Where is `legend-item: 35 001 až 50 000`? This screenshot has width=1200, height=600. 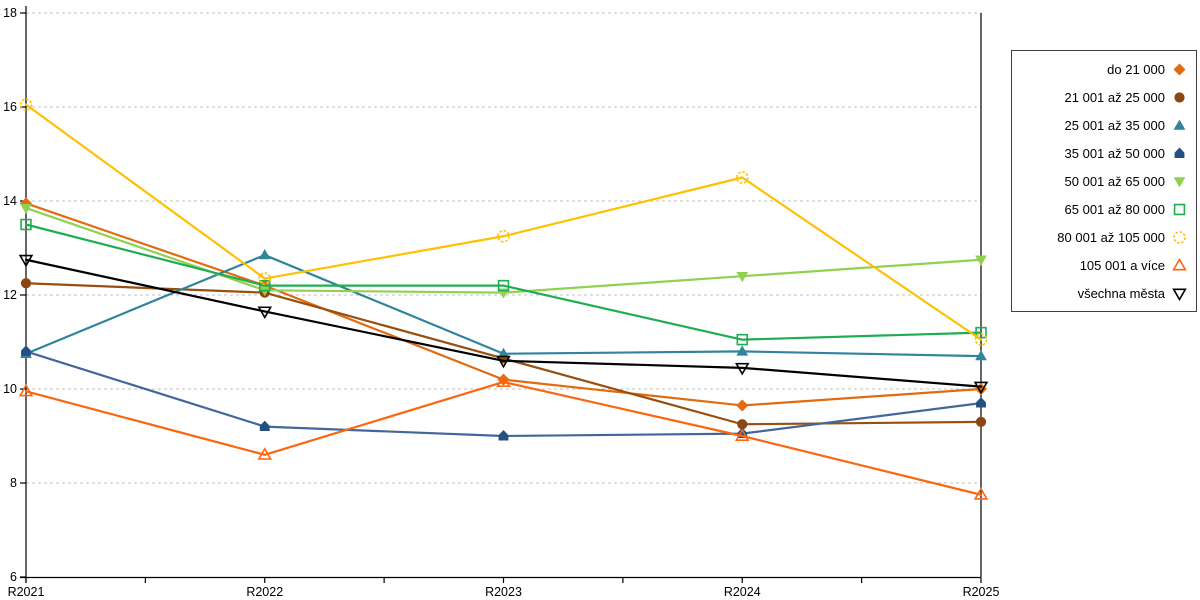
legend-item: 35 001 až 50 000 is located at coordinates (1104, 153).